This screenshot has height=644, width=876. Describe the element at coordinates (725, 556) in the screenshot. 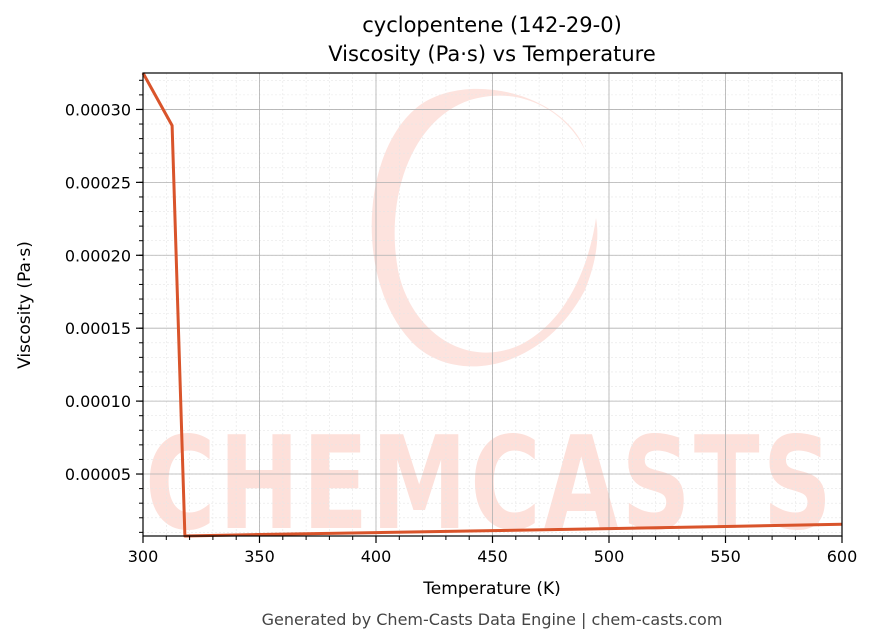

I see `x-tick-label: 550` at that location.